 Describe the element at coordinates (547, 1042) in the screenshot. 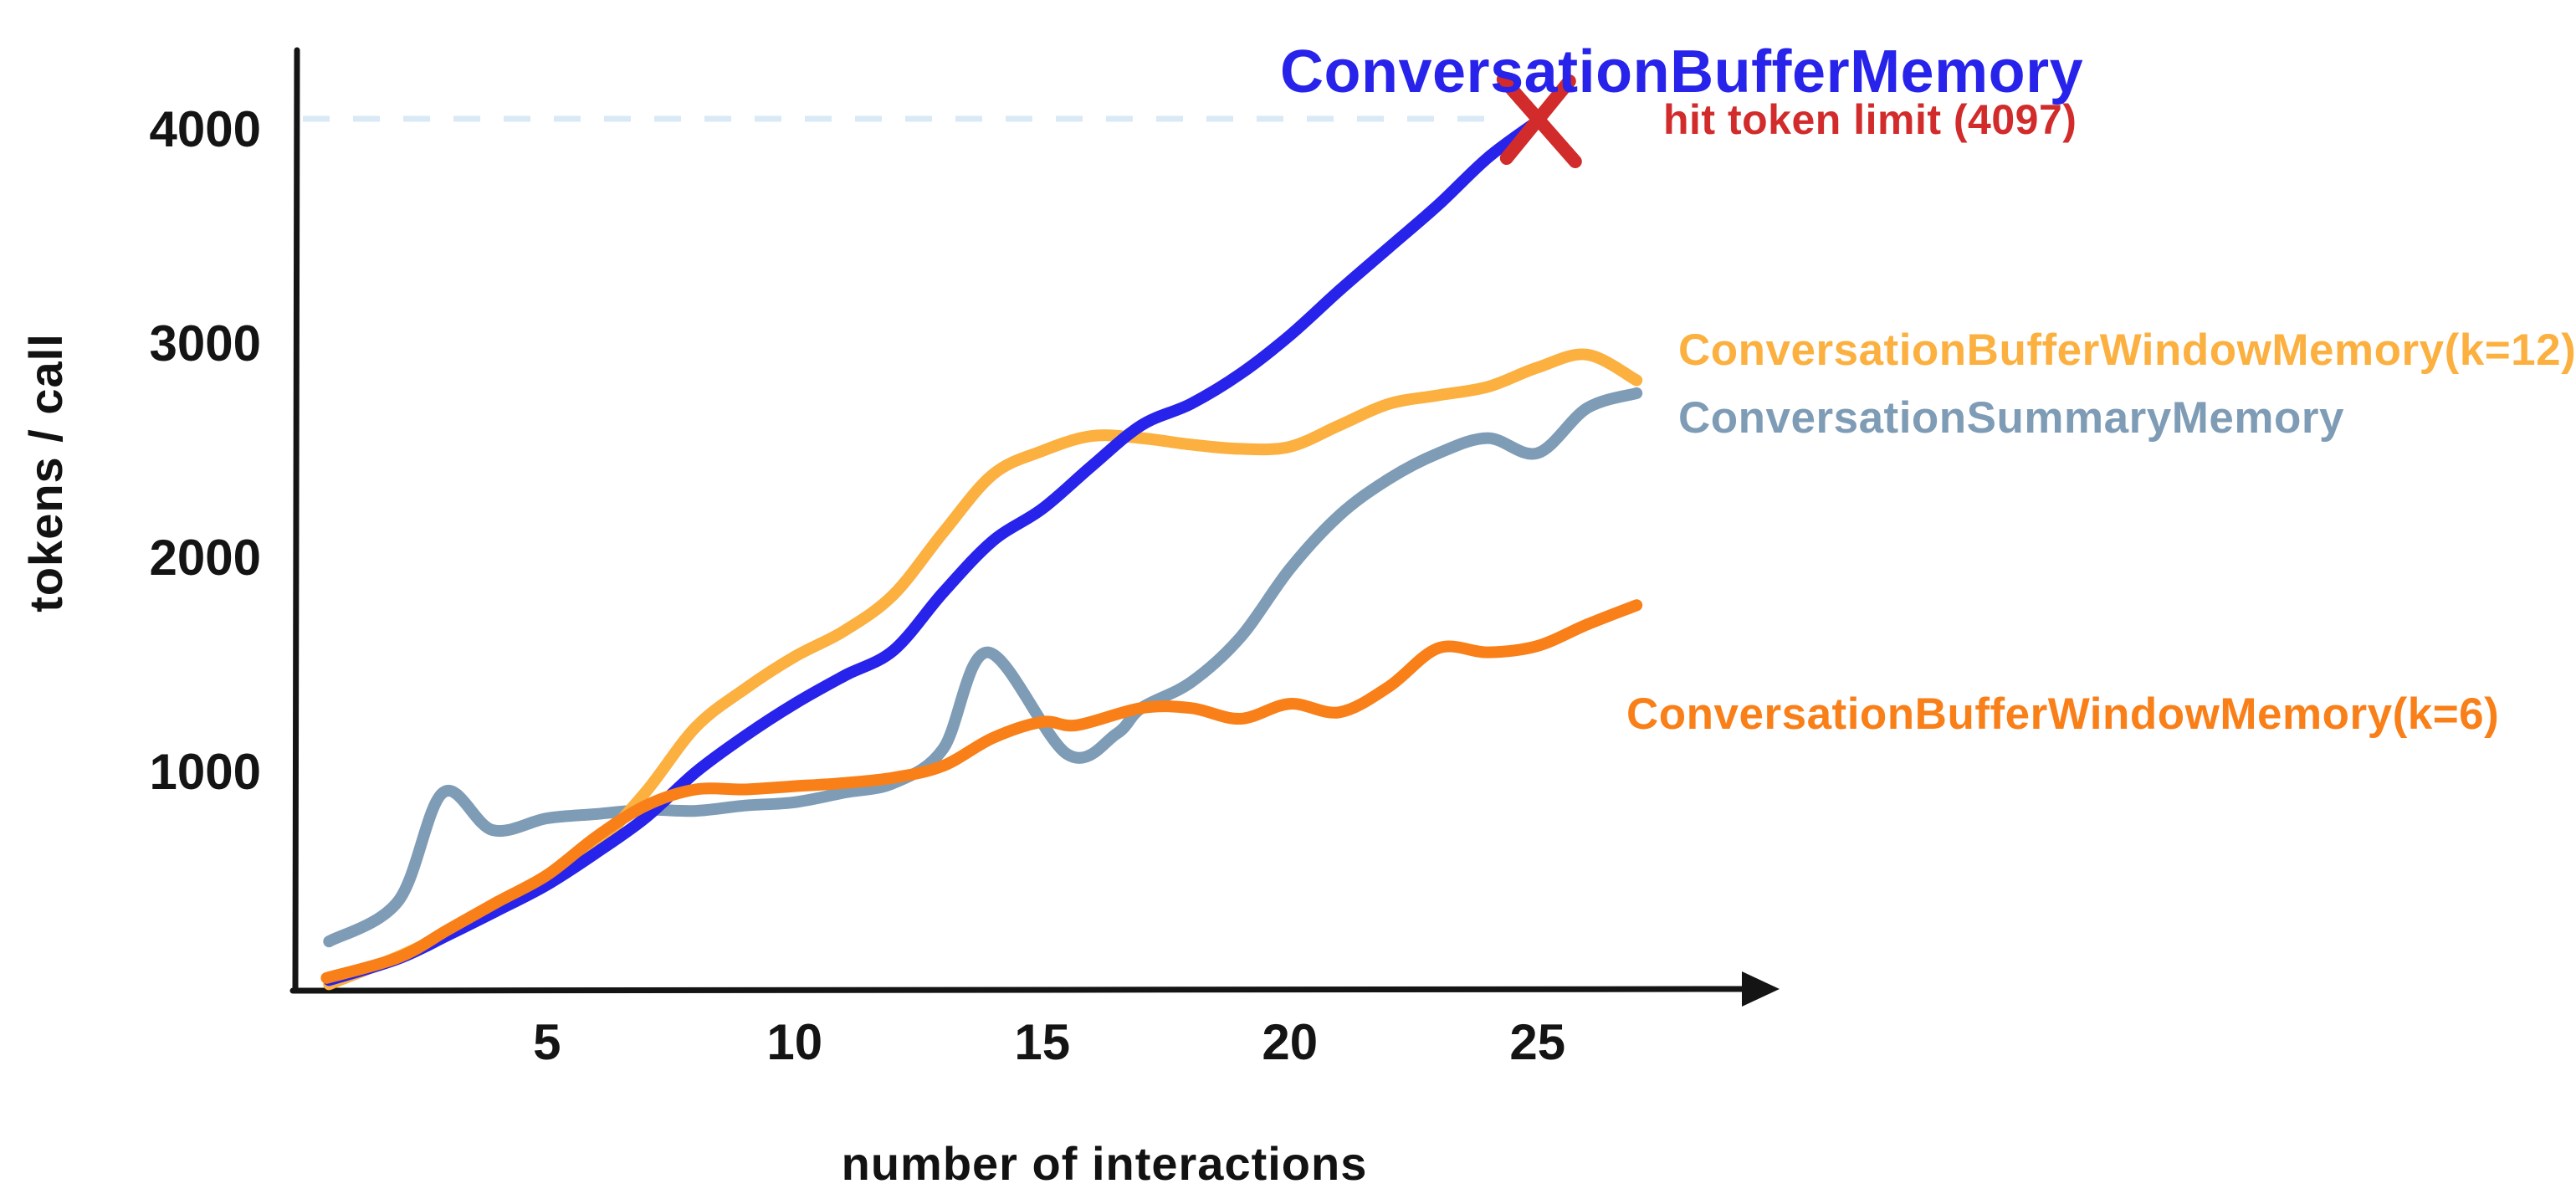

I see `x-tick-label-5: 5` at that location.